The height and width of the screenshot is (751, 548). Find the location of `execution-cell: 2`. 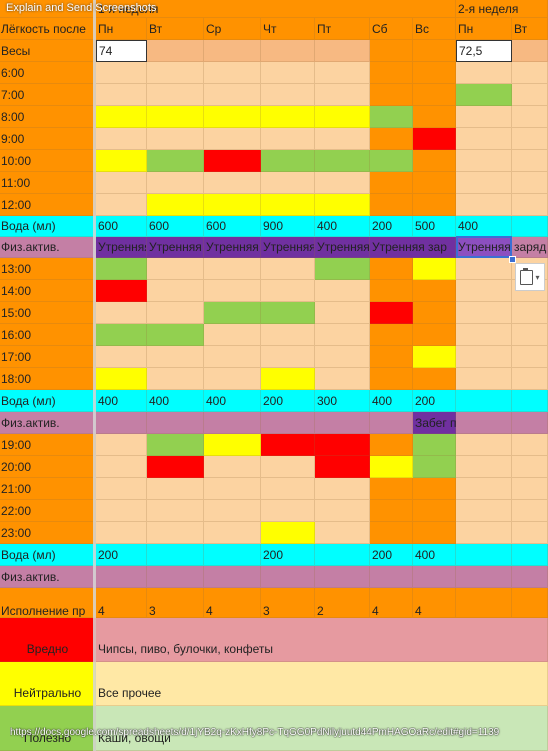

execution-cell: 2 is located at coordinates (342, 603).